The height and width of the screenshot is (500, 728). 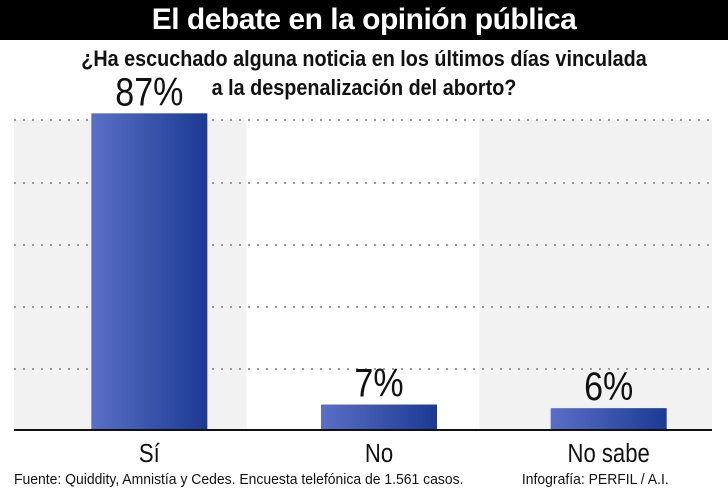 I want to click on category-label: No sabe, so click(x=609, y=453).